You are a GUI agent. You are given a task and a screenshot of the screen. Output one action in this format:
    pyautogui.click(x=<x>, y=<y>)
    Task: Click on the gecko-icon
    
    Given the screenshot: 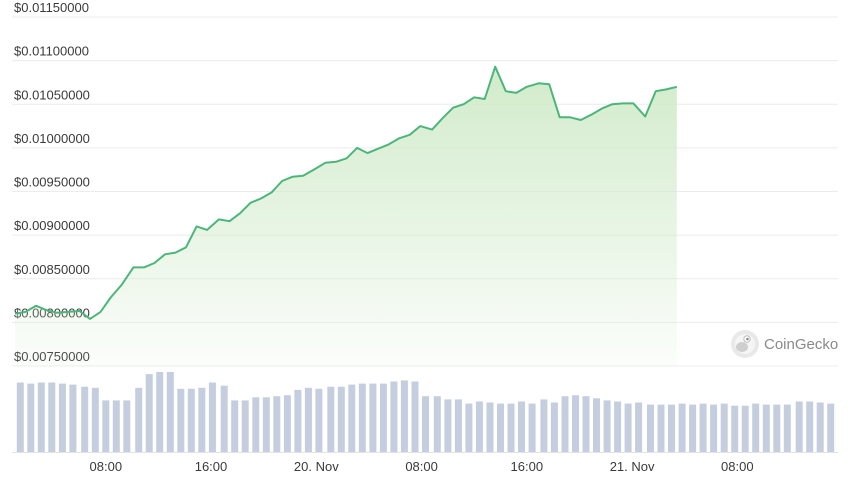 What is the action you would take?
    pyautogui.click(x=745, y=344)
    